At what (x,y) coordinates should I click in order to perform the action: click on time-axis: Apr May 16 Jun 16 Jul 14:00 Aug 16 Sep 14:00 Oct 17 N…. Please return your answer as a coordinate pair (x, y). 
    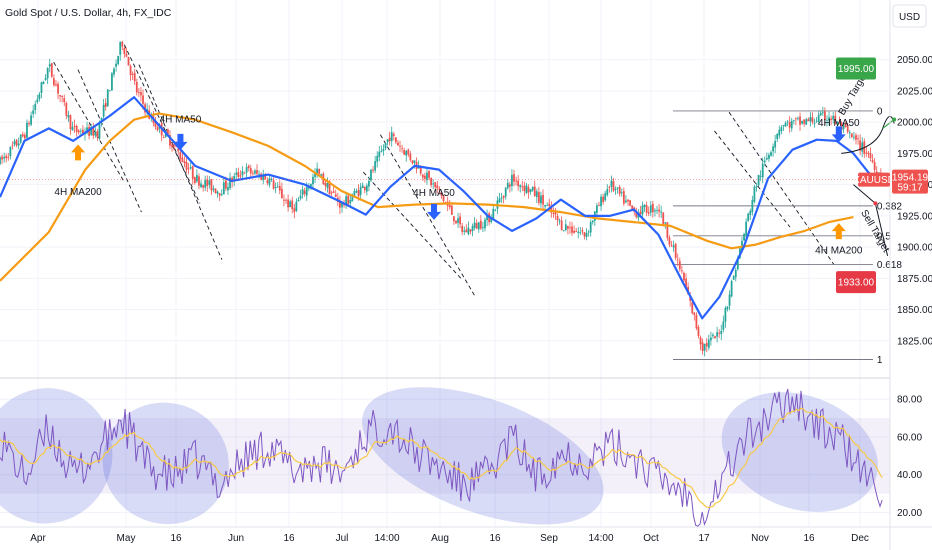
    Looking at the image, I should click on (449, 538).